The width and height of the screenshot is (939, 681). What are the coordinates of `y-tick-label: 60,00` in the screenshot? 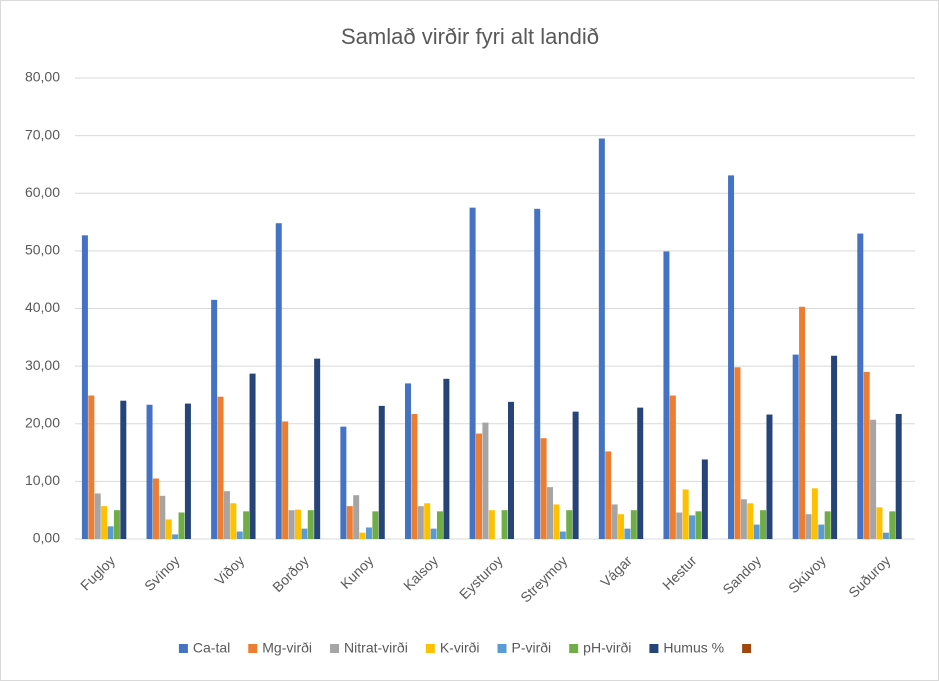 It's located at (42, 192).